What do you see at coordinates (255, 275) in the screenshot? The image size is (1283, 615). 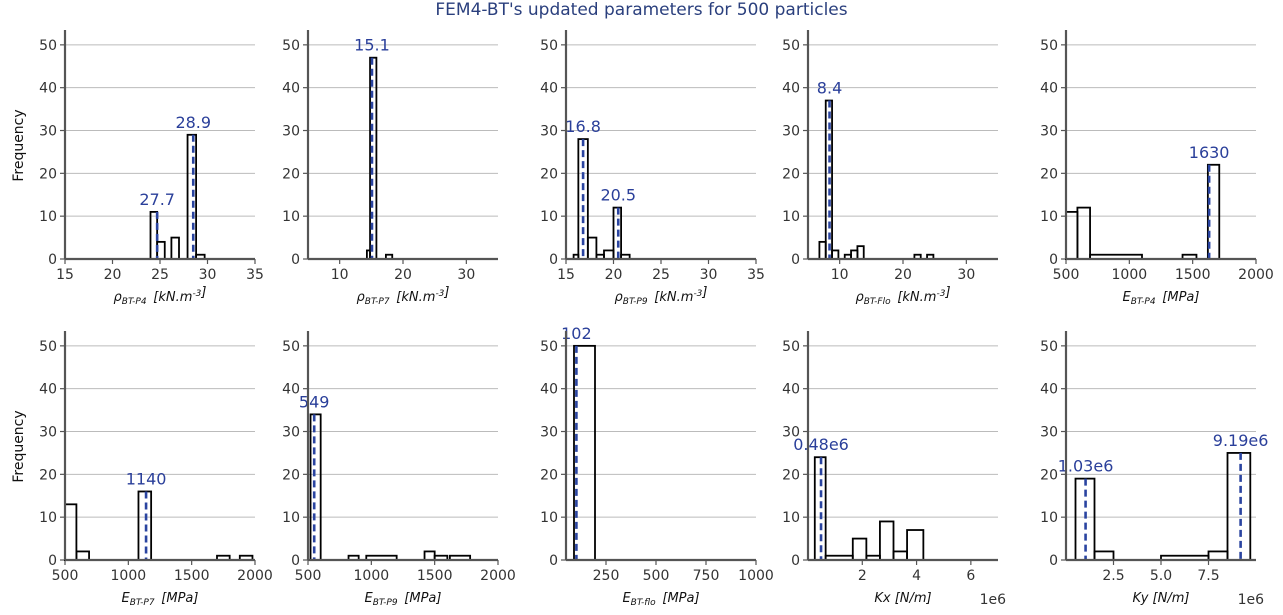 I see `x-tick-label: 35` at bounding box center [255, 275].